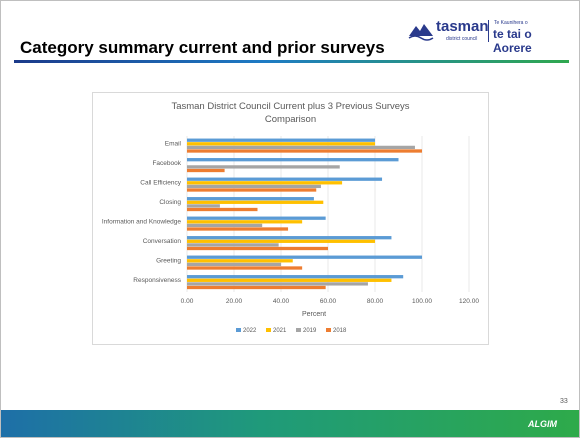 The image size is (582, 440). What do you see at coordinates (564, 401) in the screenshot?
I see `page-number: 33` at bounding box center [564, 401].